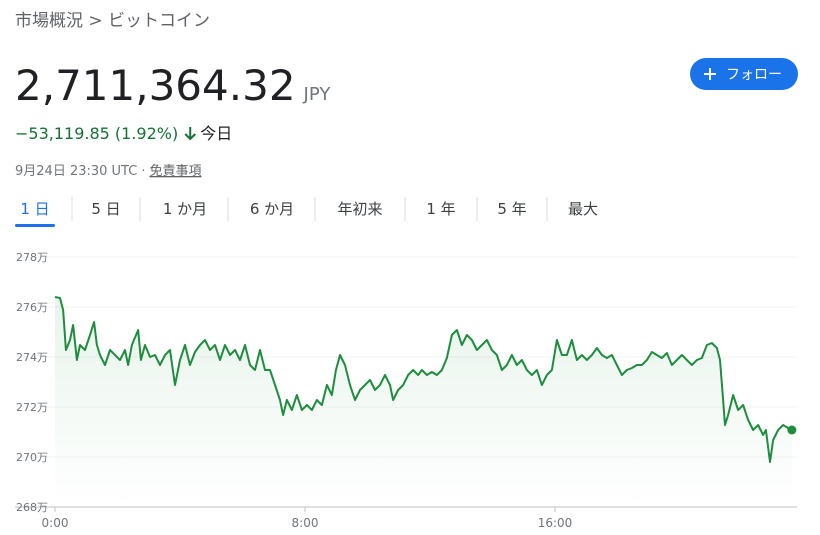 The image size is (820, 535). I want to click on x-tick-label: 16:00, so click(555, 523).